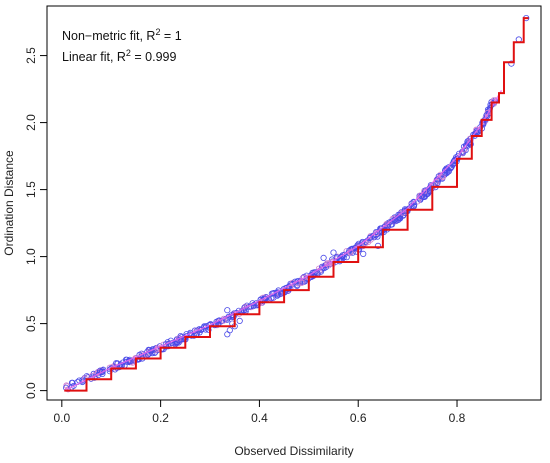  I want to click on y-tick-label: 2.5, so click(31, 55).